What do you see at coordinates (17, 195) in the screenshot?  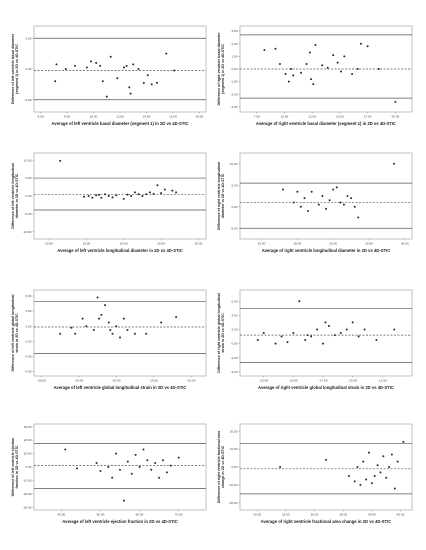 I see `y-axis-label-line: diameter in 2D vs 4D-STIC` at bounding box center [17, 195].